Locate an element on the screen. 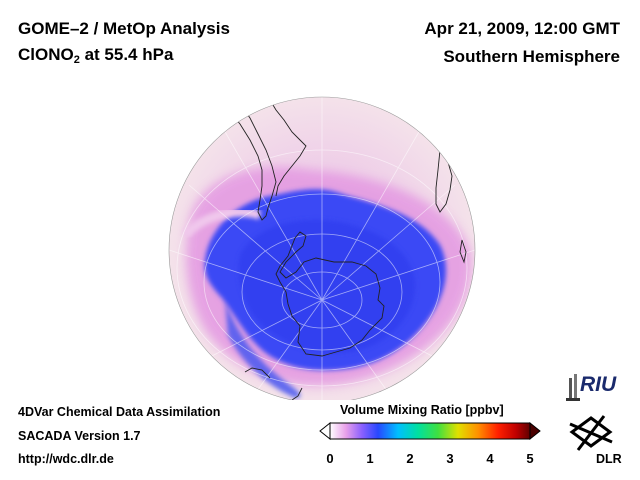 This screenshot has width=640, height=480. south-america-east-coast is located at coordinates (288, 148).